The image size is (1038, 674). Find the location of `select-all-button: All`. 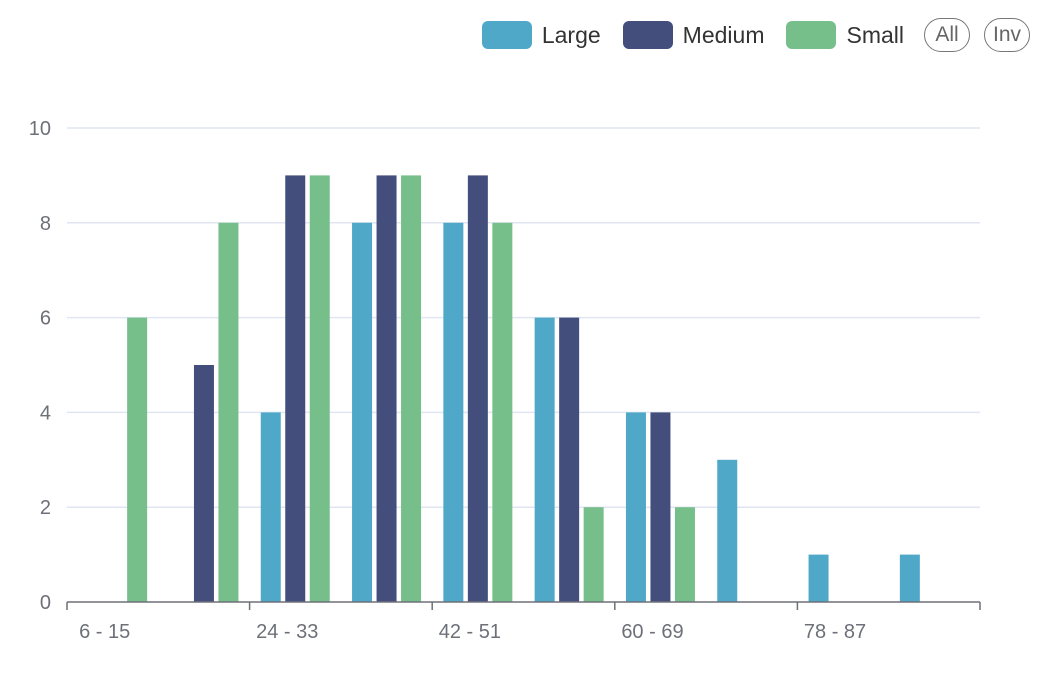

select-all-button: All is located at coordinates (947, 35).